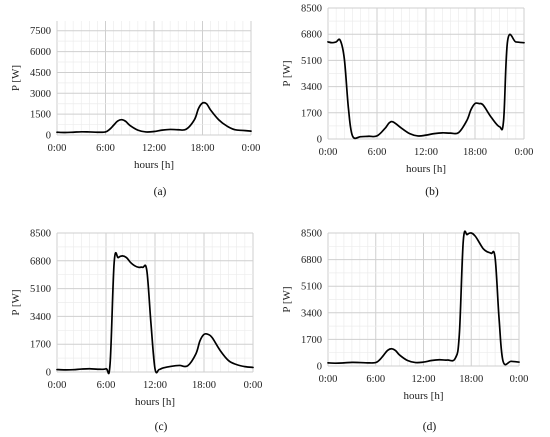  Describe the element at coordinates (161, 427) in the screenshot. I see `panel-label: (c)` at that location.